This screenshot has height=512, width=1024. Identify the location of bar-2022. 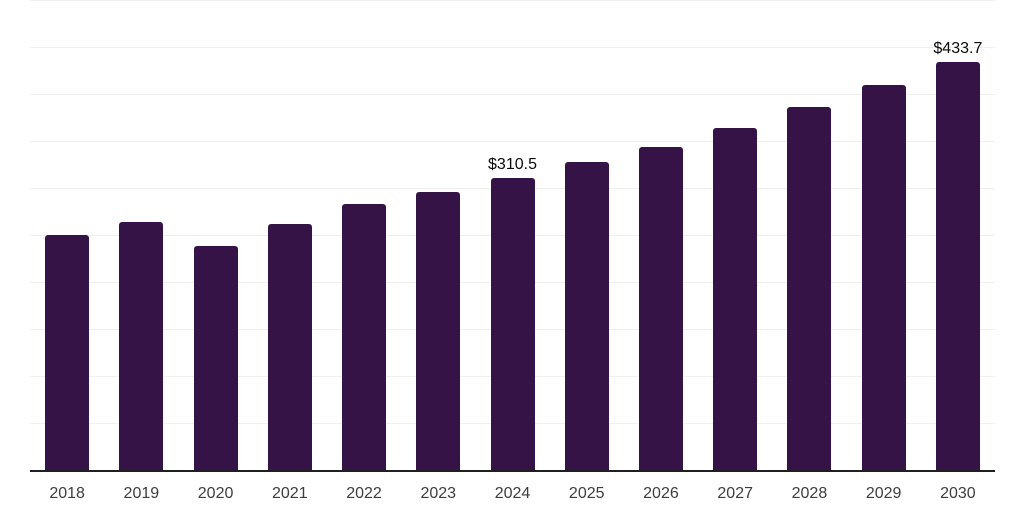
(364, 336).